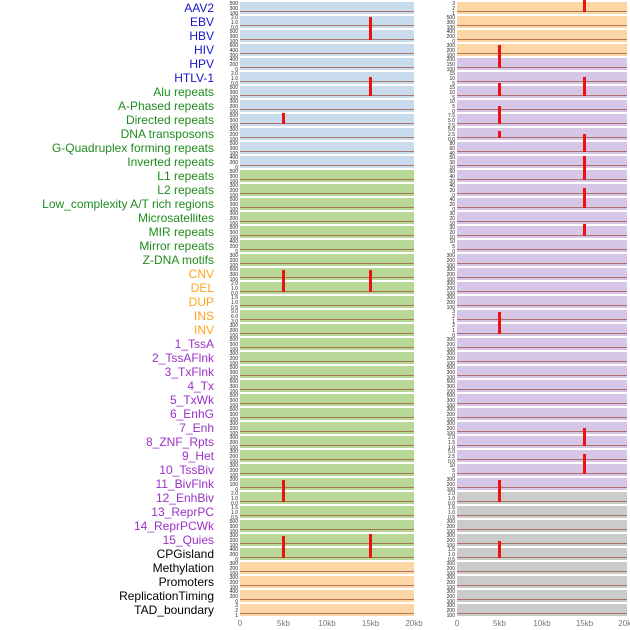 This screenshot has height=630, width=630. Describe the element at coordinates (173, 526) in the screenshot. I see `row-label: 14_ReprPCWk` at that location.